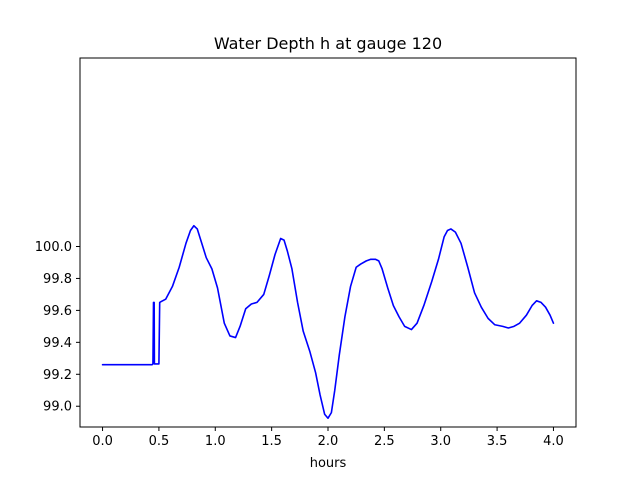 The height and width of the screenshot is (484, 640). What do you see at coordinates (53, 247) in the screenshot?
I see `y-tick-label: 100.0` at bounding box center [53, 247].